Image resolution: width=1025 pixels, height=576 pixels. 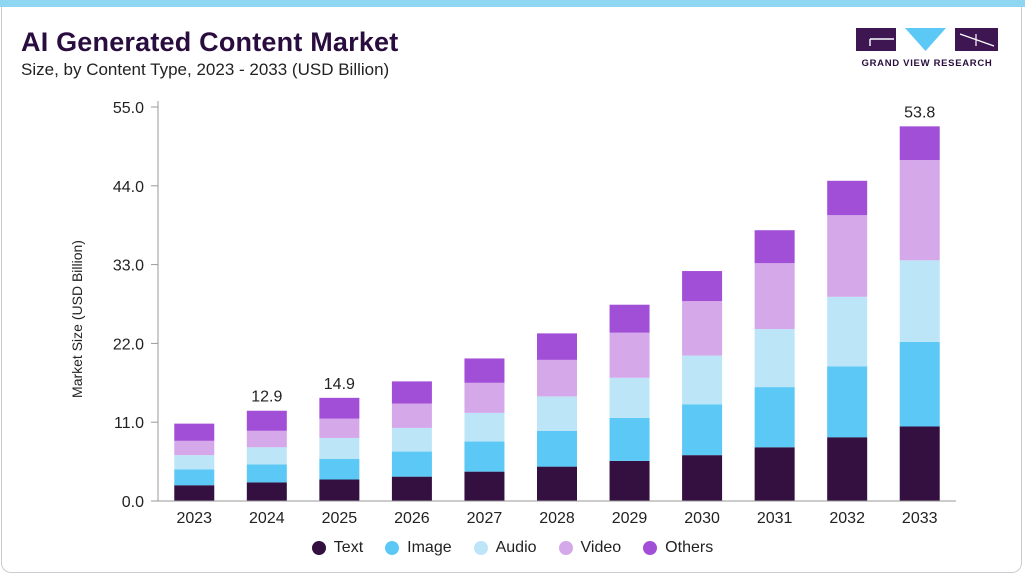 I want to click on bar-segment-image-2029, so click(x=629, y=439).